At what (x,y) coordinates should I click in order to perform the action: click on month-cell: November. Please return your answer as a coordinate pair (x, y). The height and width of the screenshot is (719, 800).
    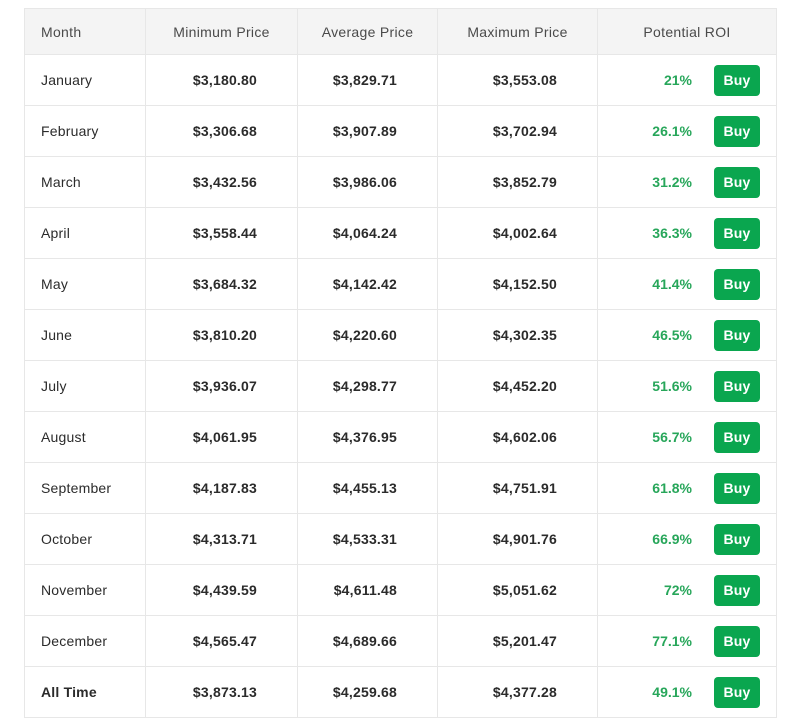
    Looking at the image, I should click on (85, 590).